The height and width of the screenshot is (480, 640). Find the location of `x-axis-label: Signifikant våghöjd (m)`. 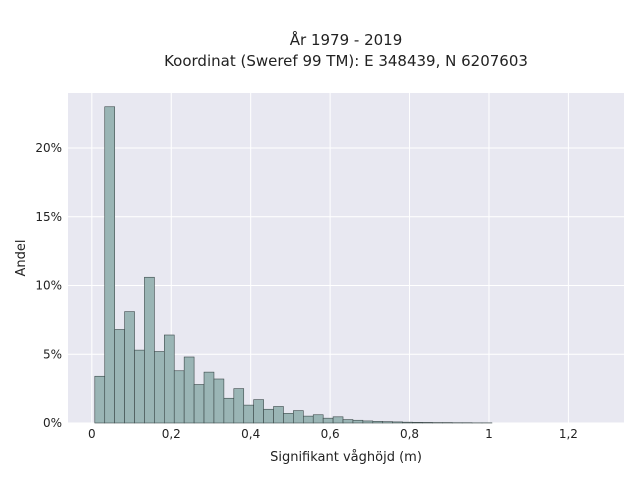

x-axis-label: Signifikant våghöjd (m) is located at coordinates (346, 457).